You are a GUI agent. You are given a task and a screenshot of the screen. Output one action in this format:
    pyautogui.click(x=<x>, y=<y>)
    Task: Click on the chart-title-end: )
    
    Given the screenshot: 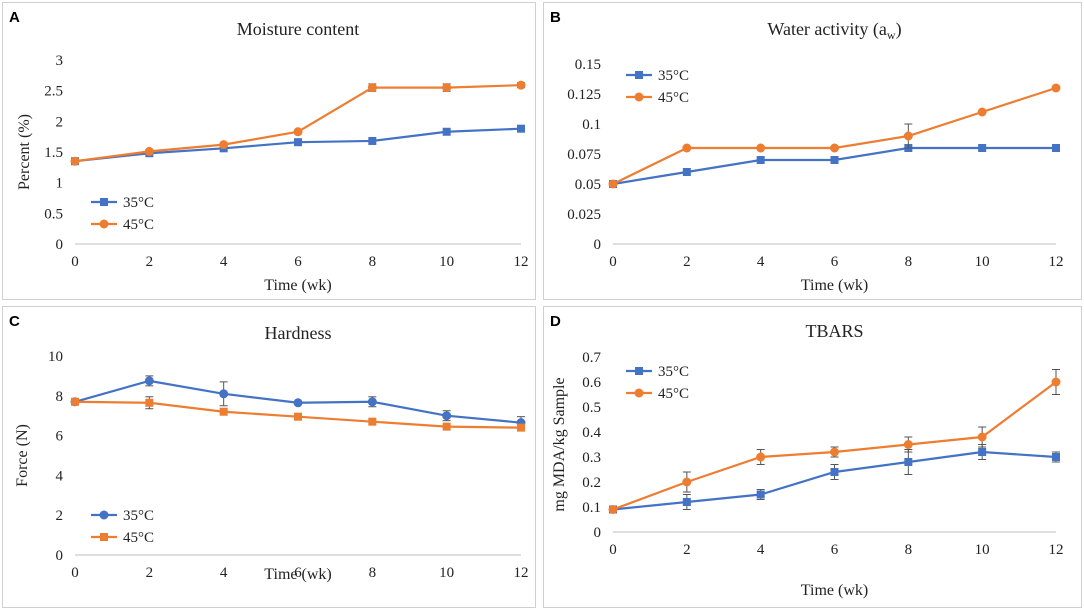 What is the action you would take?
    pyautogui.click(x=899, y=29)
    